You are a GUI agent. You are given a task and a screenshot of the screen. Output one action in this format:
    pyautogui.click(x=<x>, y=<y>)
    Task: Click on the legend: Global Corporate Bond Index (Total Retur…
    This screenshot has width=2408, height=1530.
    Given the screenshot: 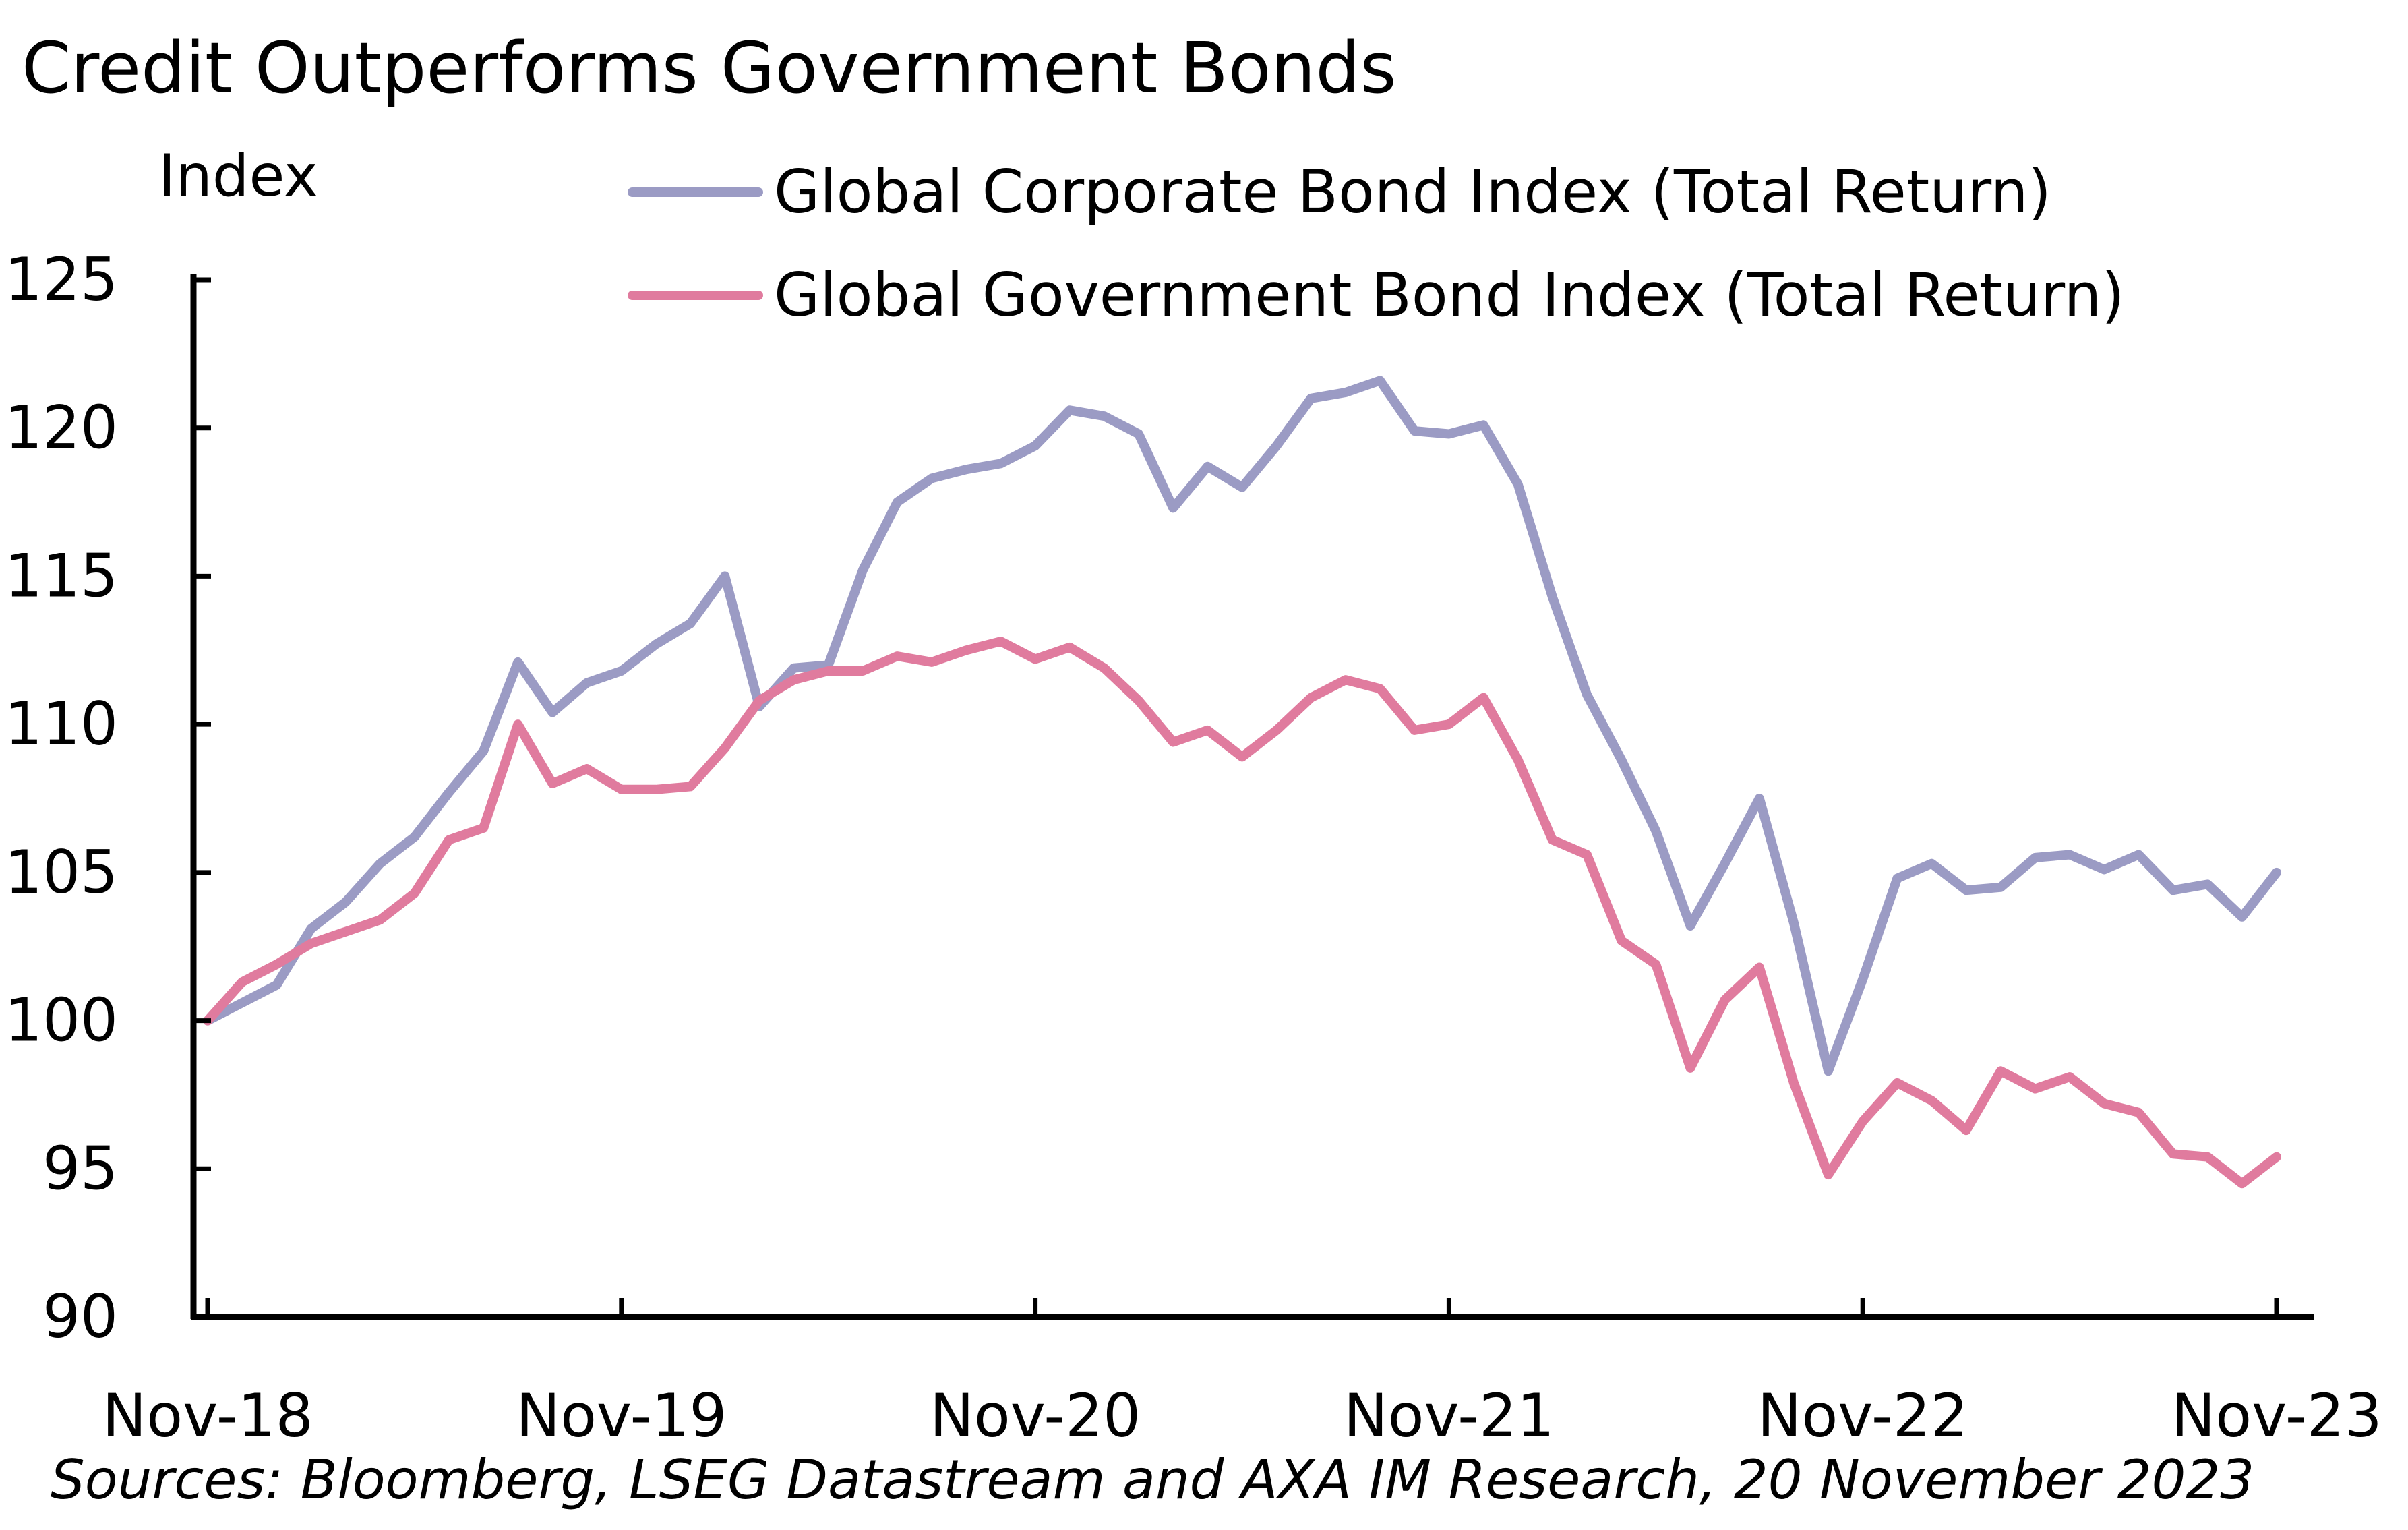 What is the action you would take?
    pyautogui.click(x=1376, y=244)
    